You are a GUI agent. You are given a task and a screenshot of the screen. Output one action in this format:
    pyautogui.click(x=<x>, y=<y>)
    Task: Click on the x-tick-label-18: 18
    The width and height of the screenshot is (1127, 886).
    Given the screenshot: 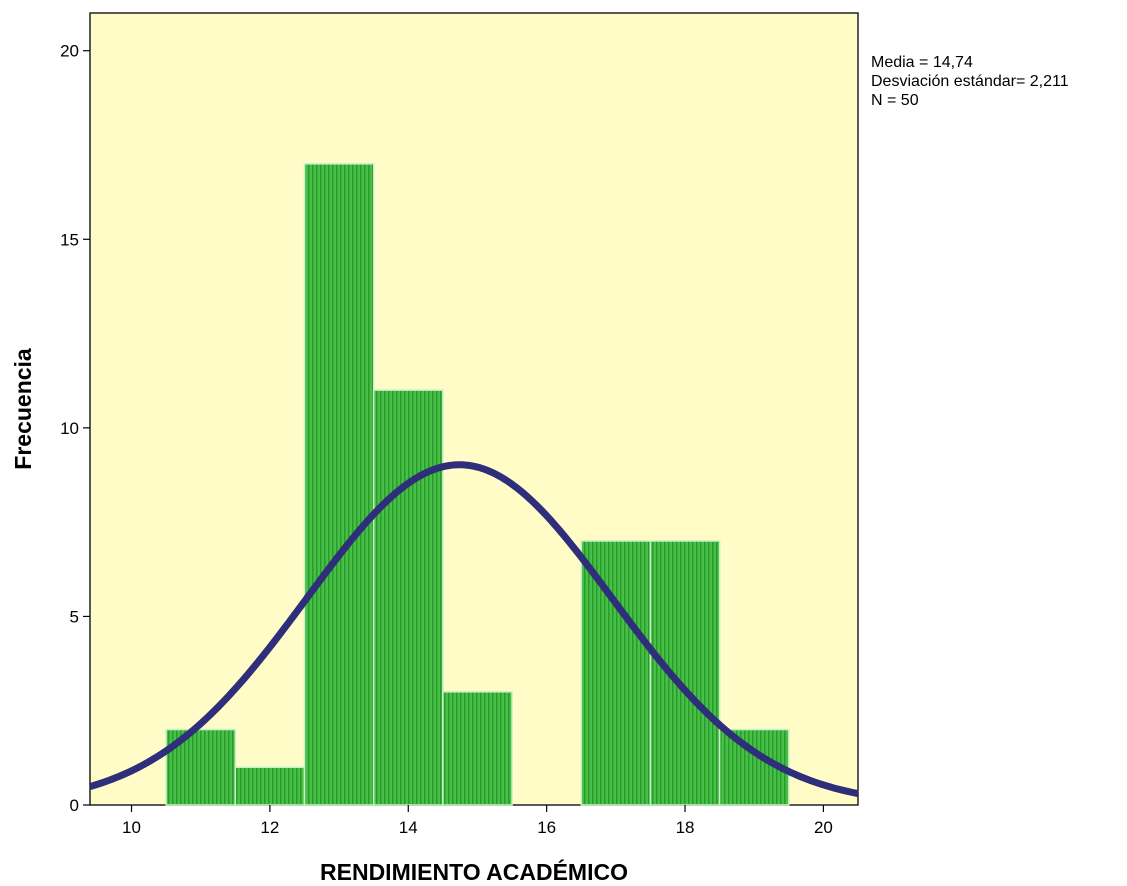 What is the action you would take?
    pyautogui.click(x=685, y=827)
    